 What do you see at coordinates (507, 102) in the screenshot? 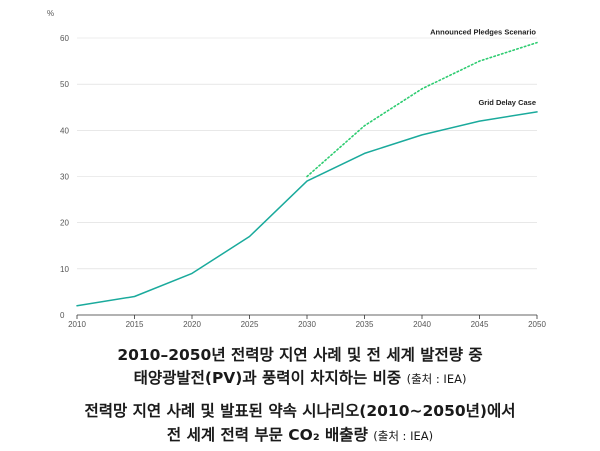
I see `series-label-0: Grid Delay Case` at bounding box center [507, 102].